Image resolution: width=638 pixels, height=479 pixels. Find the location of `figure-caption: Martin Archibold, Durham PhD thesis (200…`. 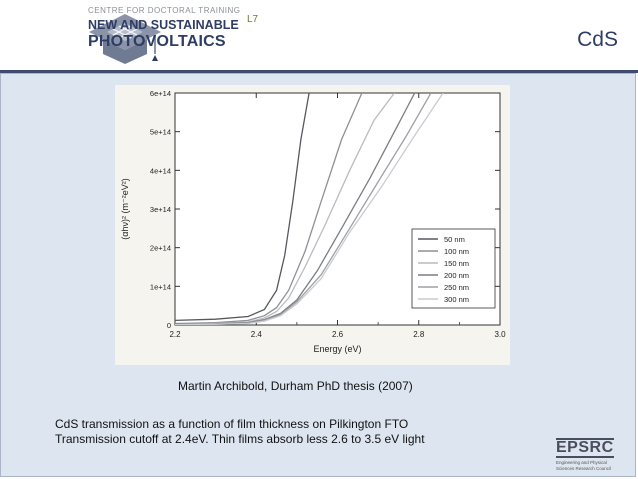

figure-caption: Martin Archibold, Durham PhD thesis (200… is located at coordinates (295, 386).